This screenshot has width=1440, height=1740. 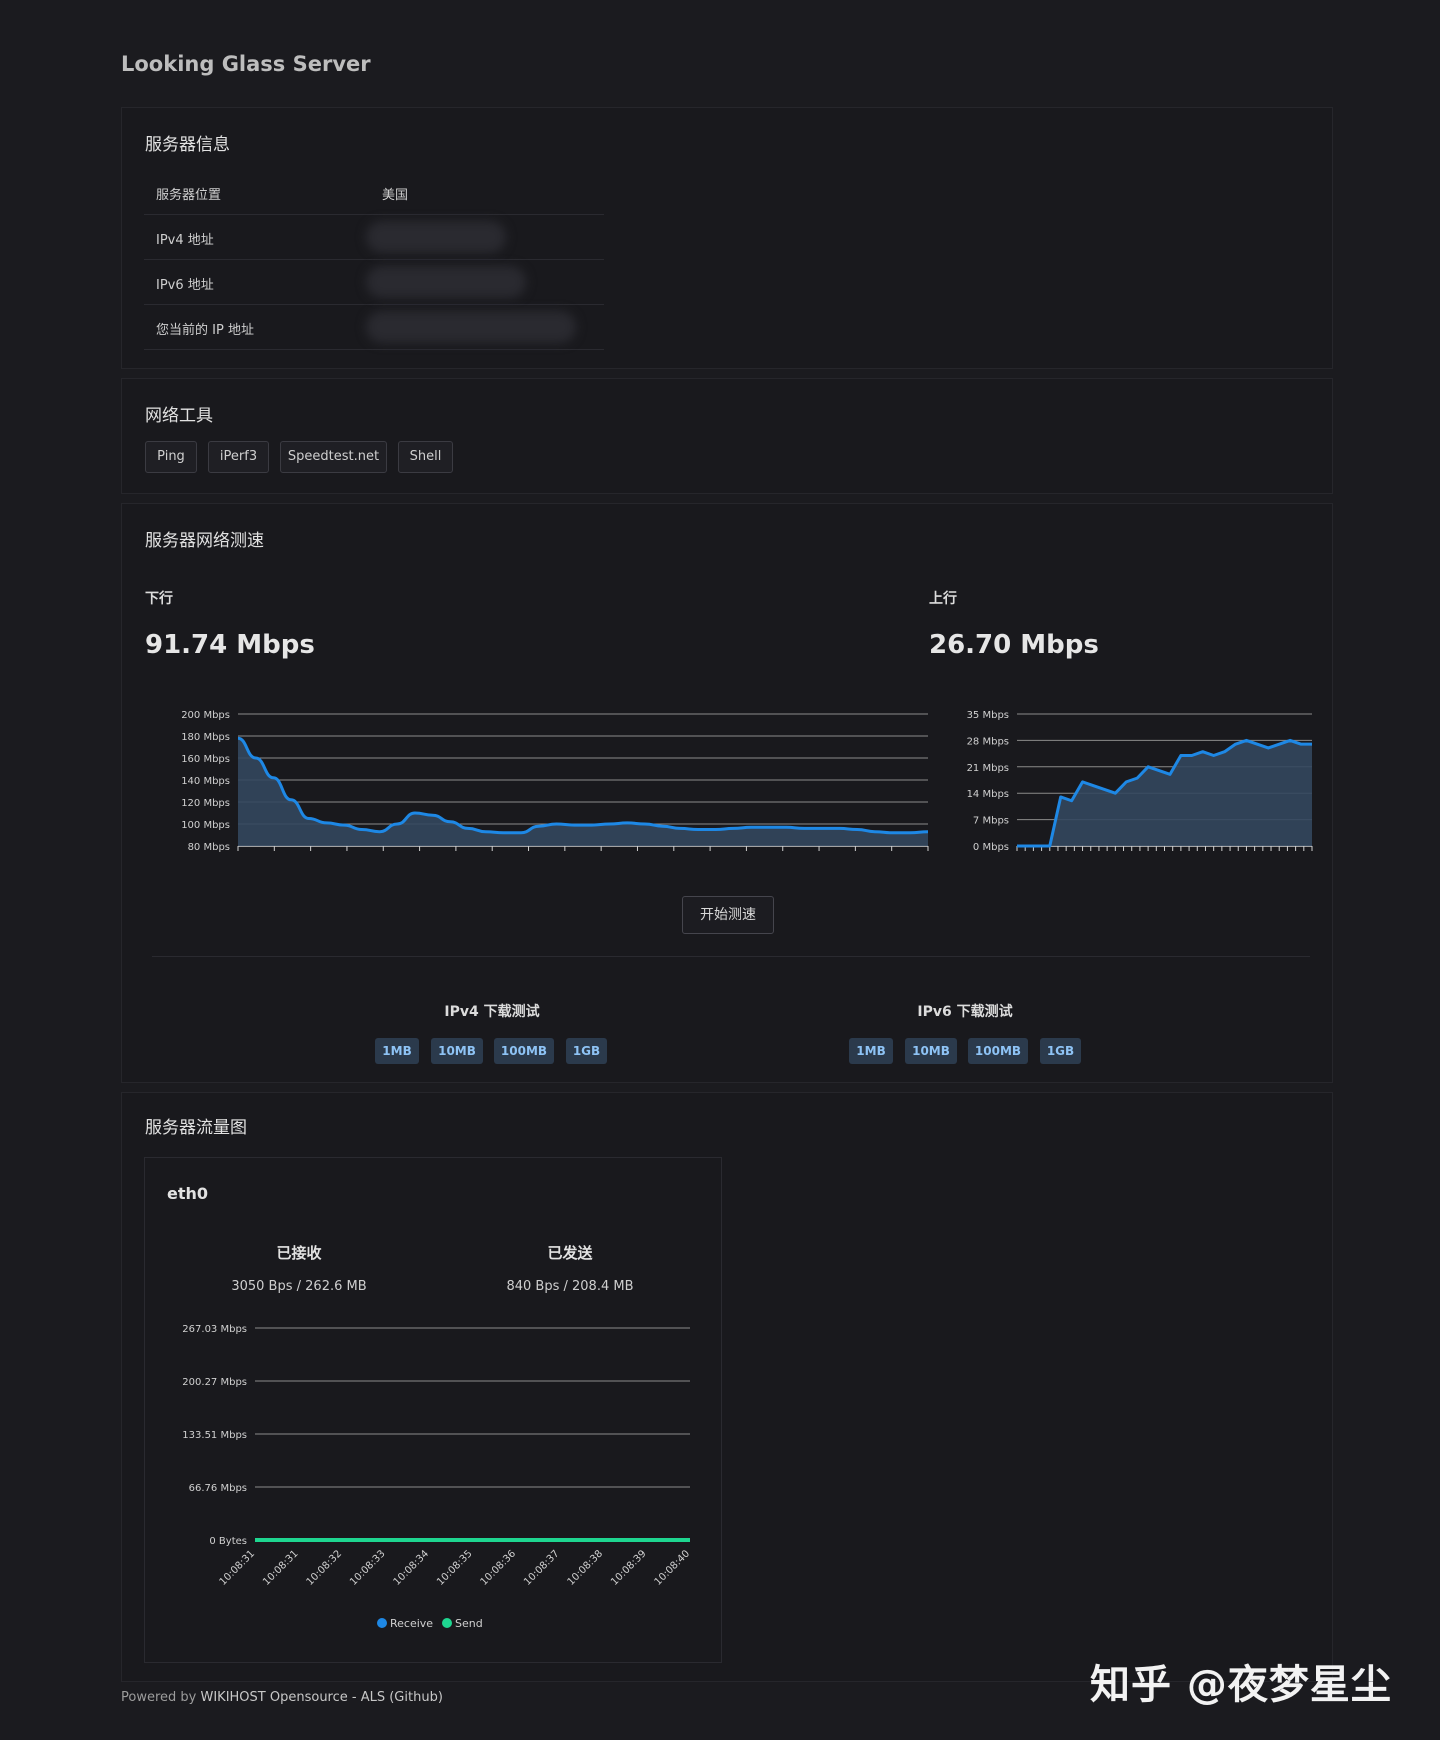 What do you see at coordinates (471, 327) in the screenshot?
I see `redacted-client-ip` at bounding box center [471, 327].